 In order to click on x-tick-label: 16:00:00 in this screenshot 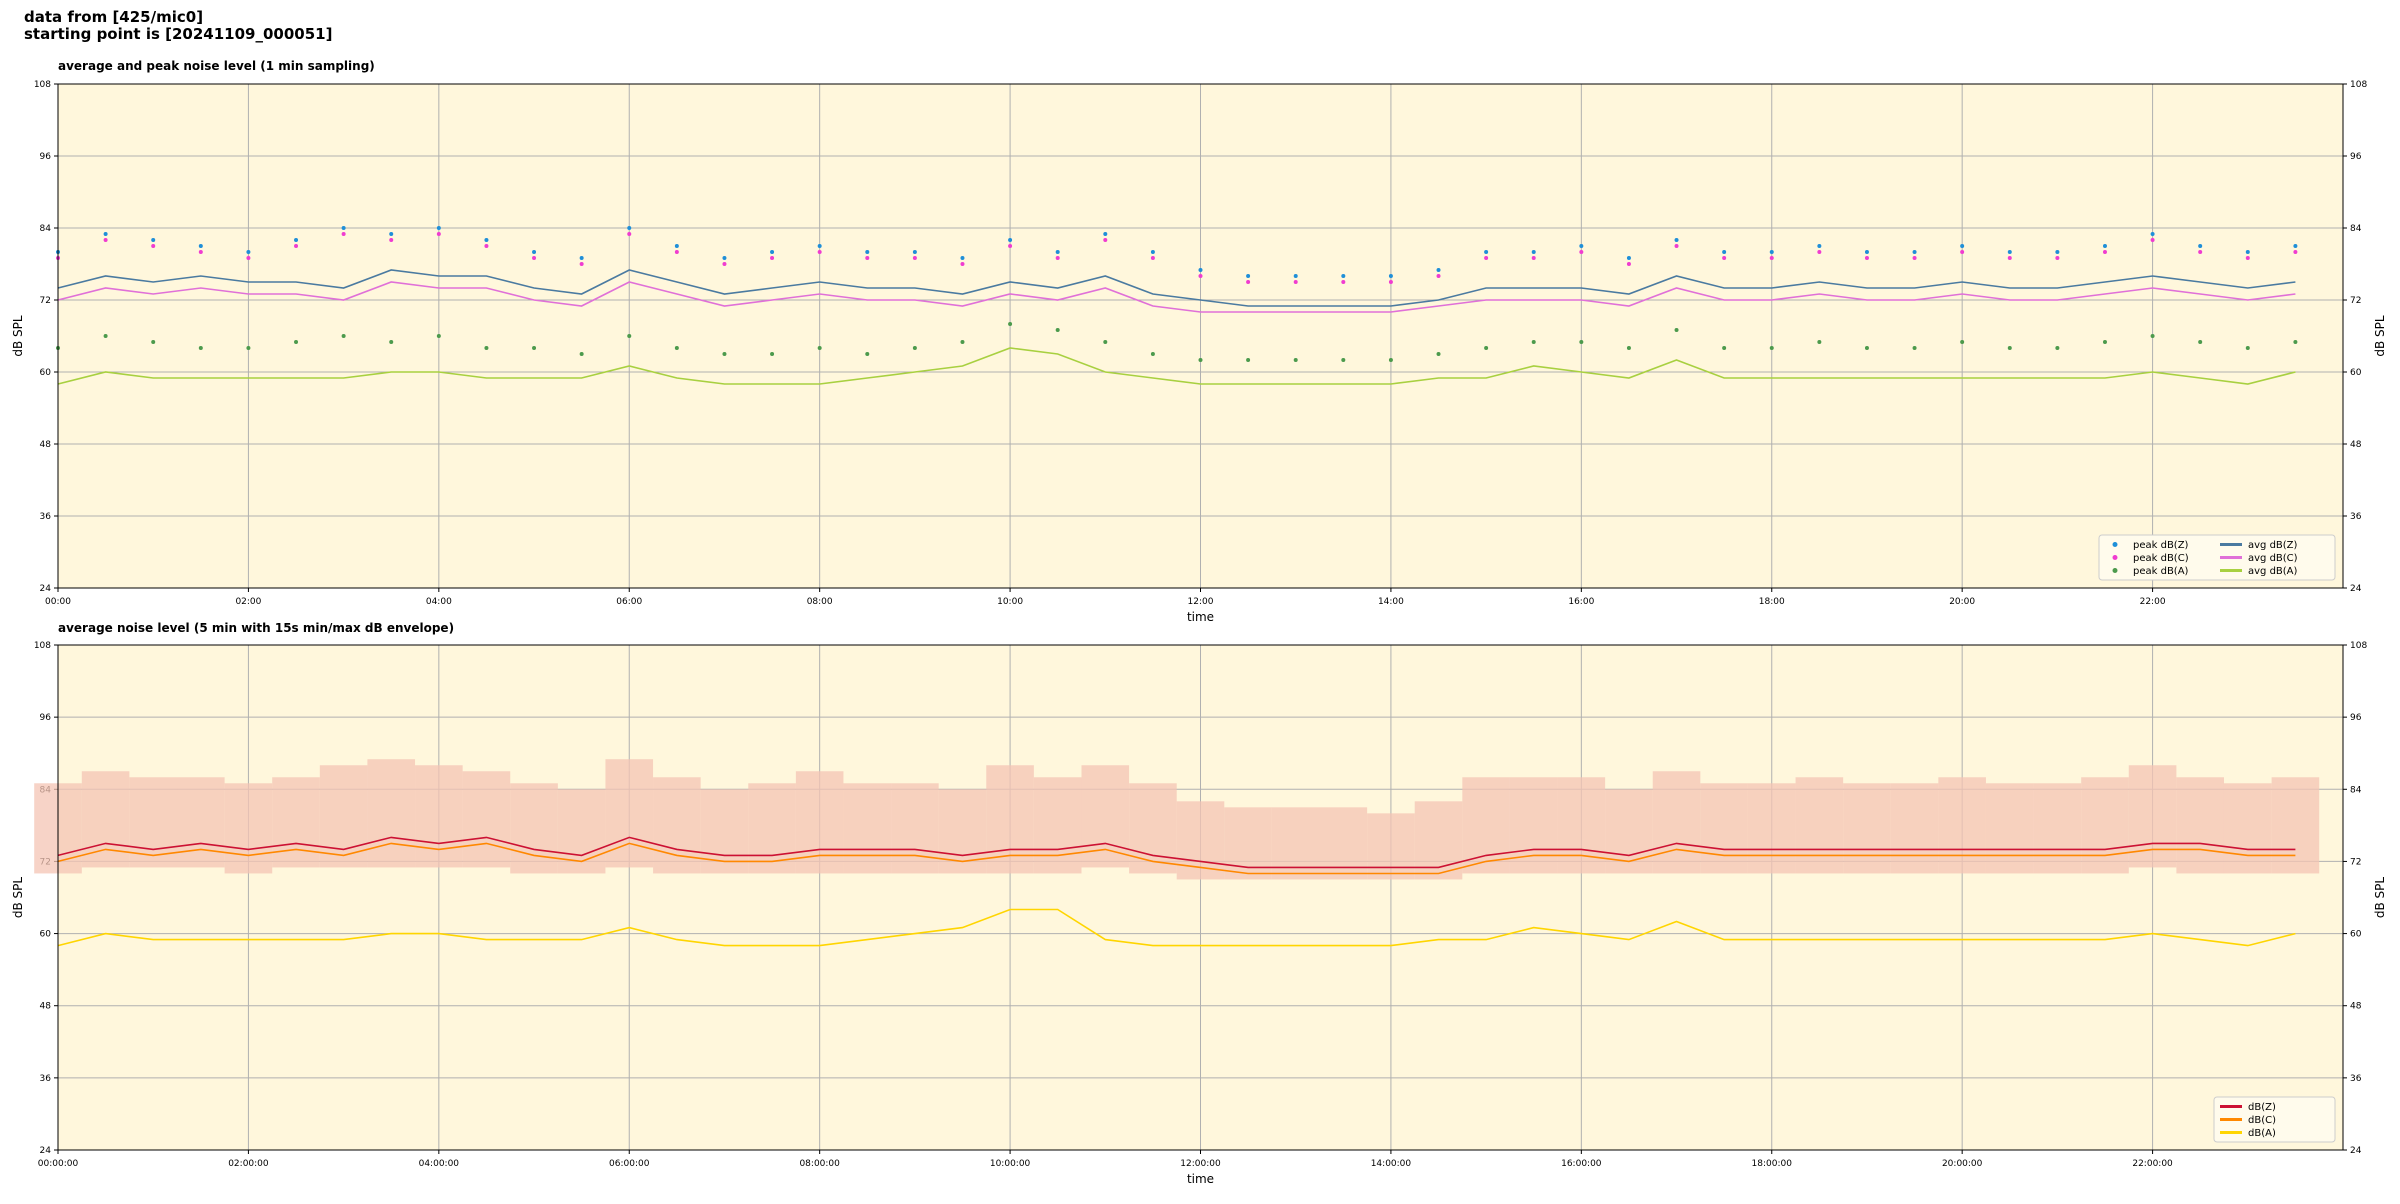, I will do `click(1581, 1164)`.